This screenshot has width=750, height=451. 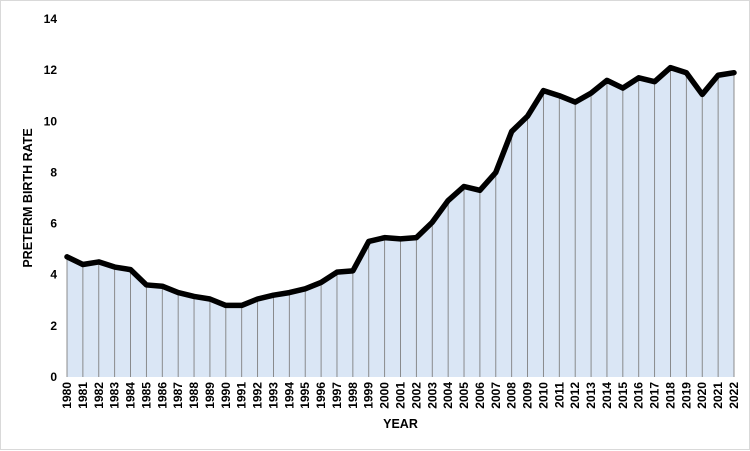 What do you see at coordinates (512, 395) in the screenshot?
I see `x-tick-label: 2008` at bounding box center [512, 395].